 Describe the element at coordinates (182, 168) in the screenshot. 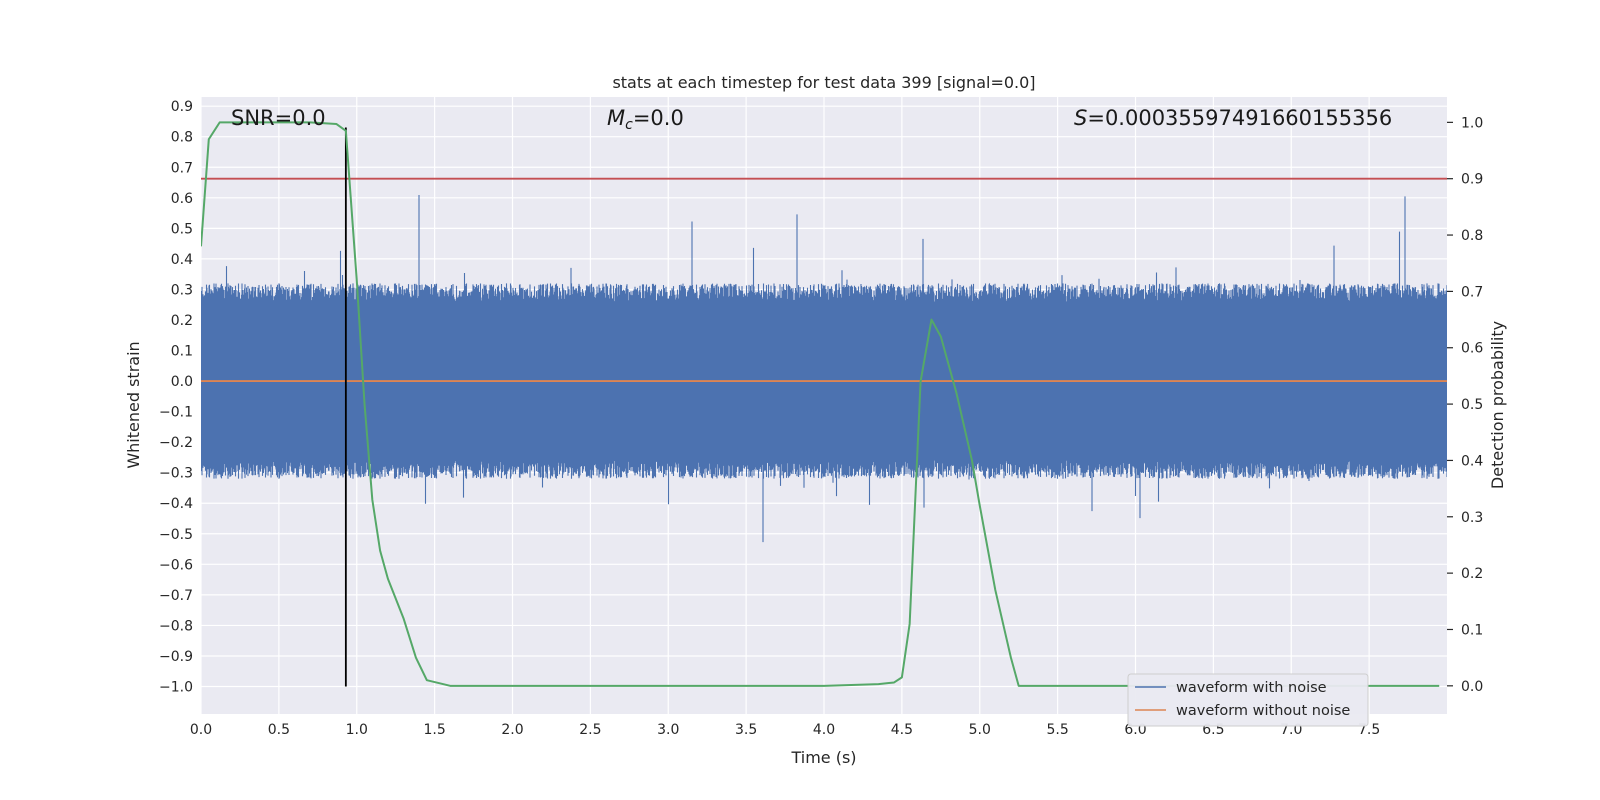

I see `y-tick-label: 0.7` at that location.